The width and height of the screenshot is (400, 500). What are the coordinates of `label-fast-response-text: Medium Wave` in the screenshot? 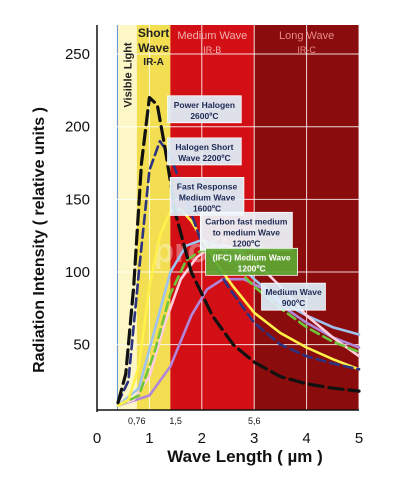 It's located at (207, 197).